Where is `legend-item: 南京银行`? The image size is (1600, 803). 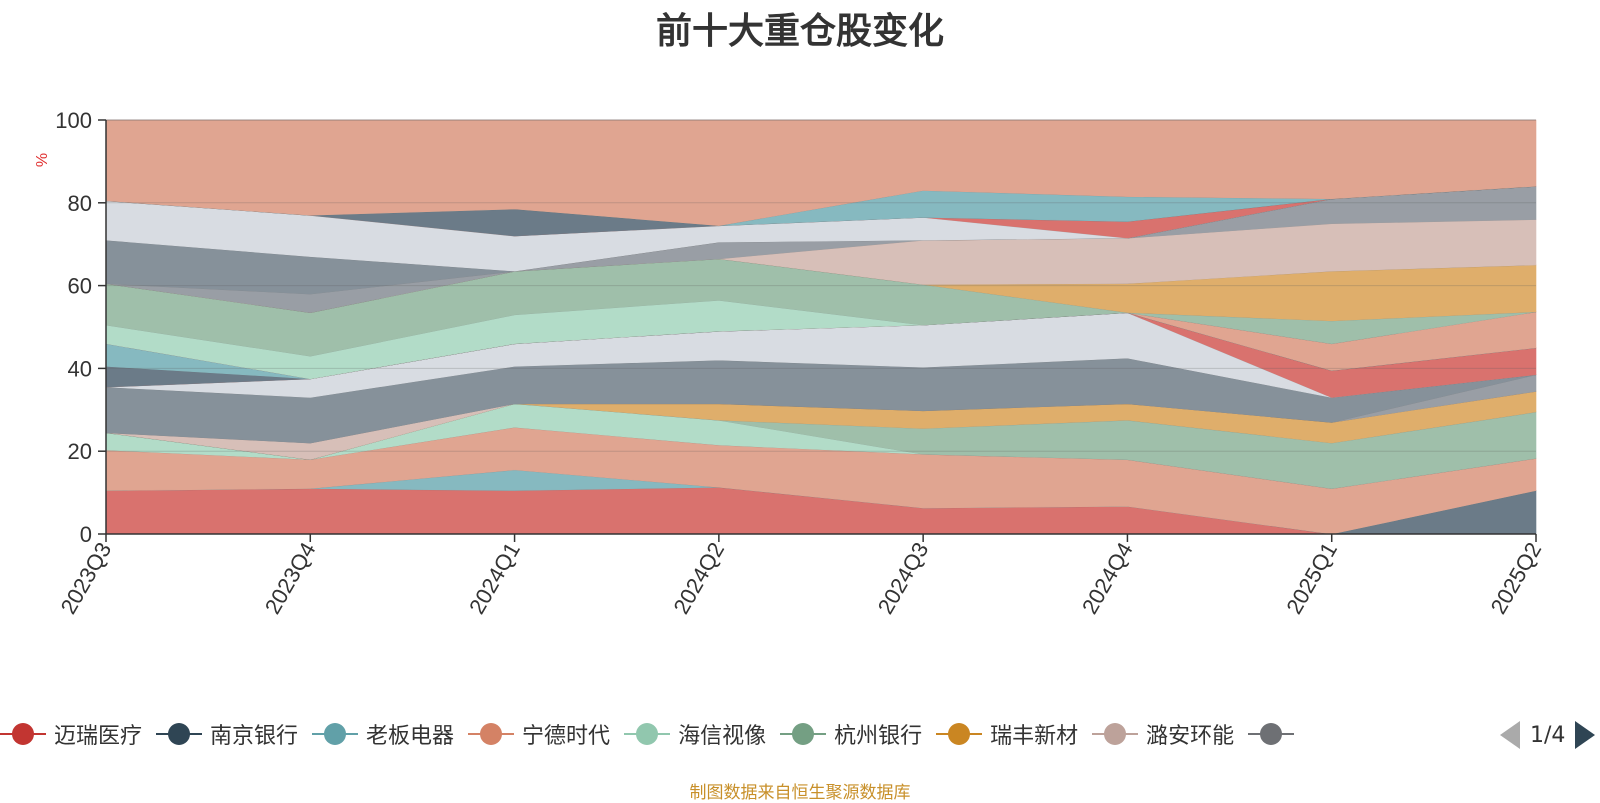 legend-item: 南京银行 is located at coordinates (227, 734).